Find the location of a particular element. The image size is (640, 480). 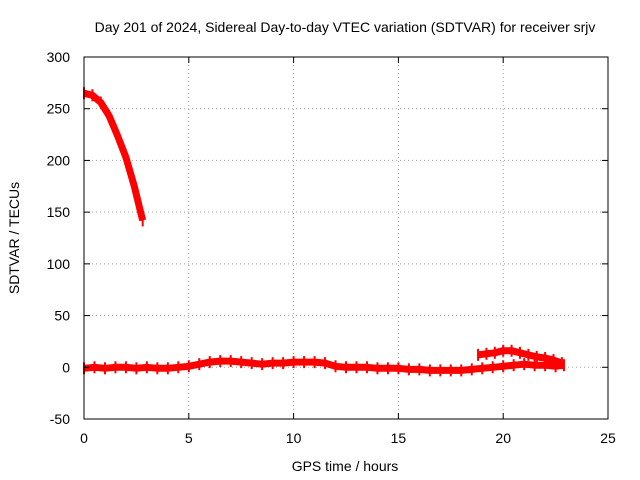

y-tick-label: 100 is located at coordinates (59, 264).